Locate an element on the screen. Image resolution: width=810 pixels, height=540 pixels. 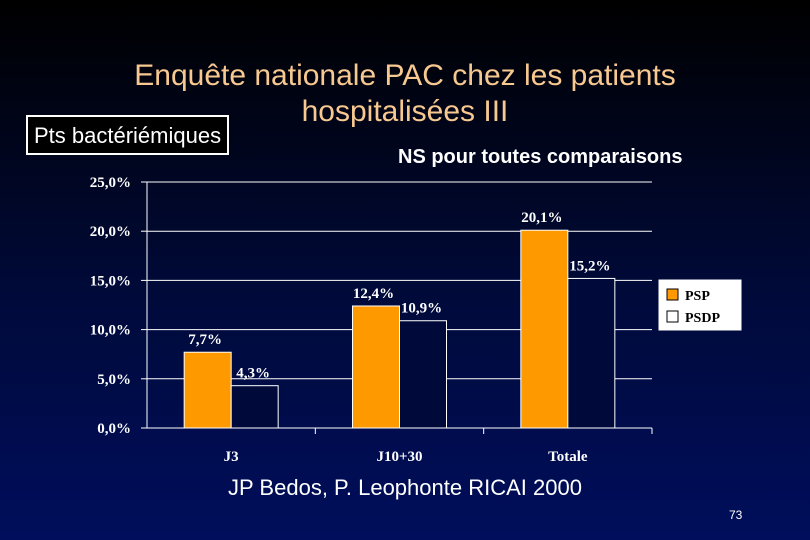
x-tick-label: J10+30 is located at coordinates (399, 457).